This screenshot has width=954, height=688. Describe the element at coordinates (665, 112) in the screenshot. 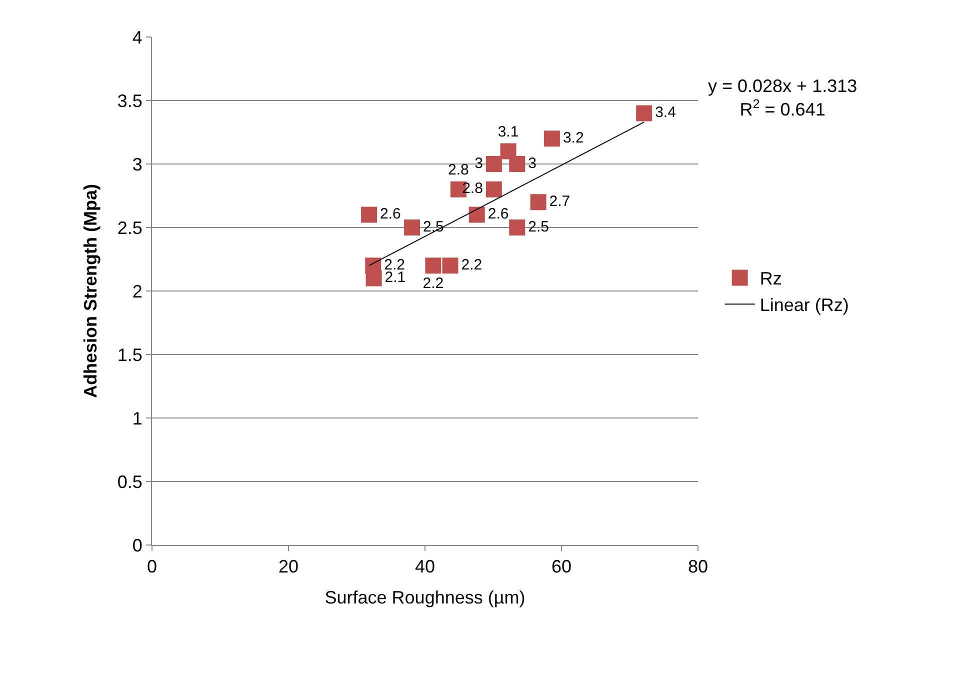

I see `data-label: 3.4` at that location.